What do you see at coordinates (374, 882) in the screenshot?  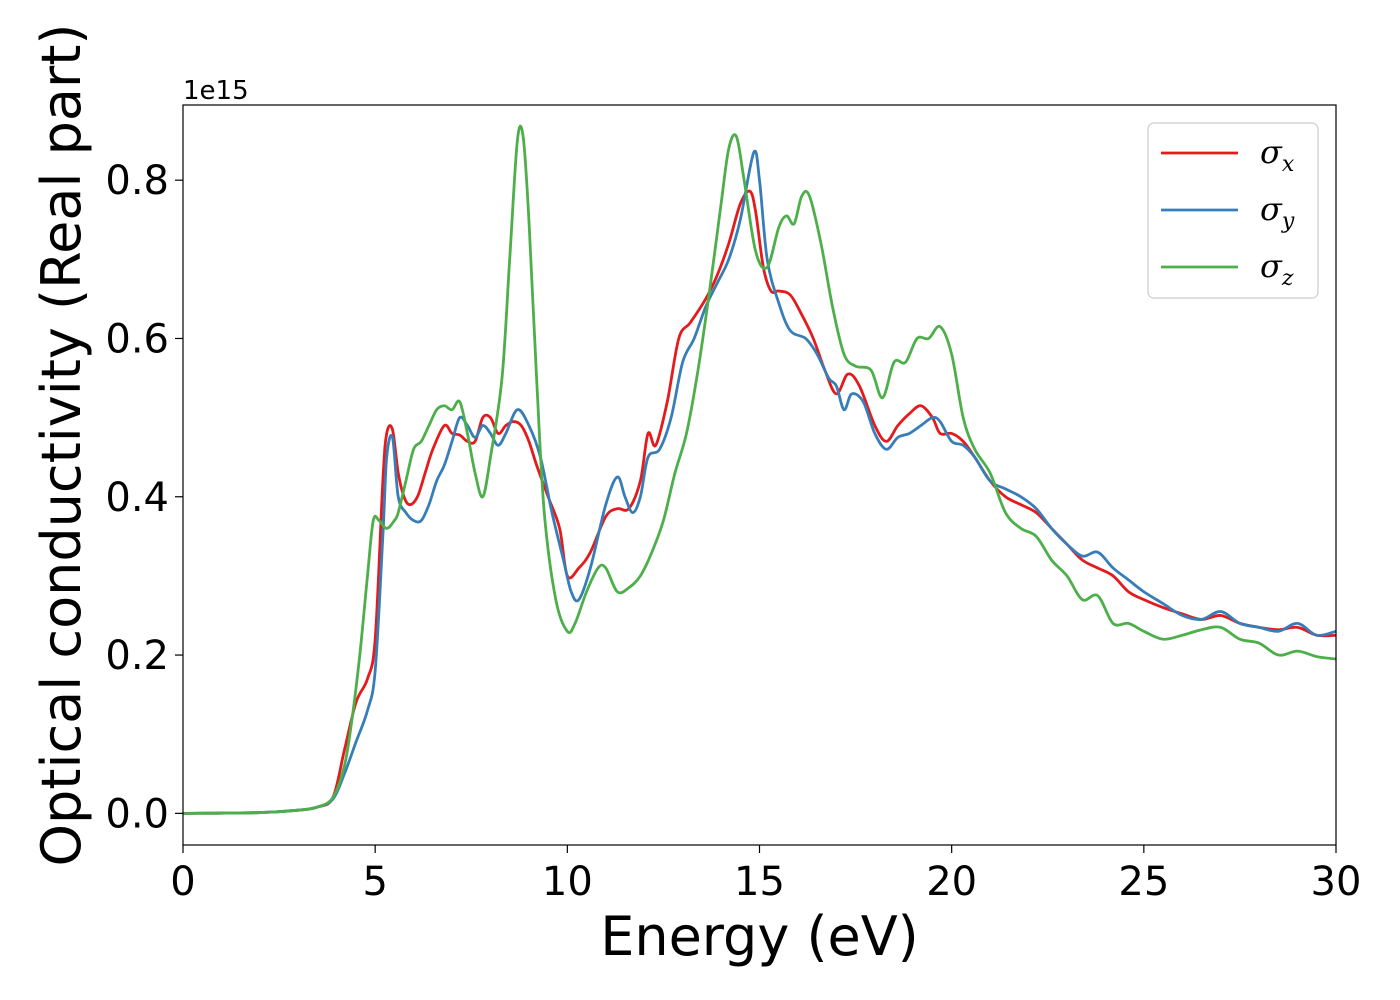 I see `x-tick-label: 5` at bounding box center [374, 882].